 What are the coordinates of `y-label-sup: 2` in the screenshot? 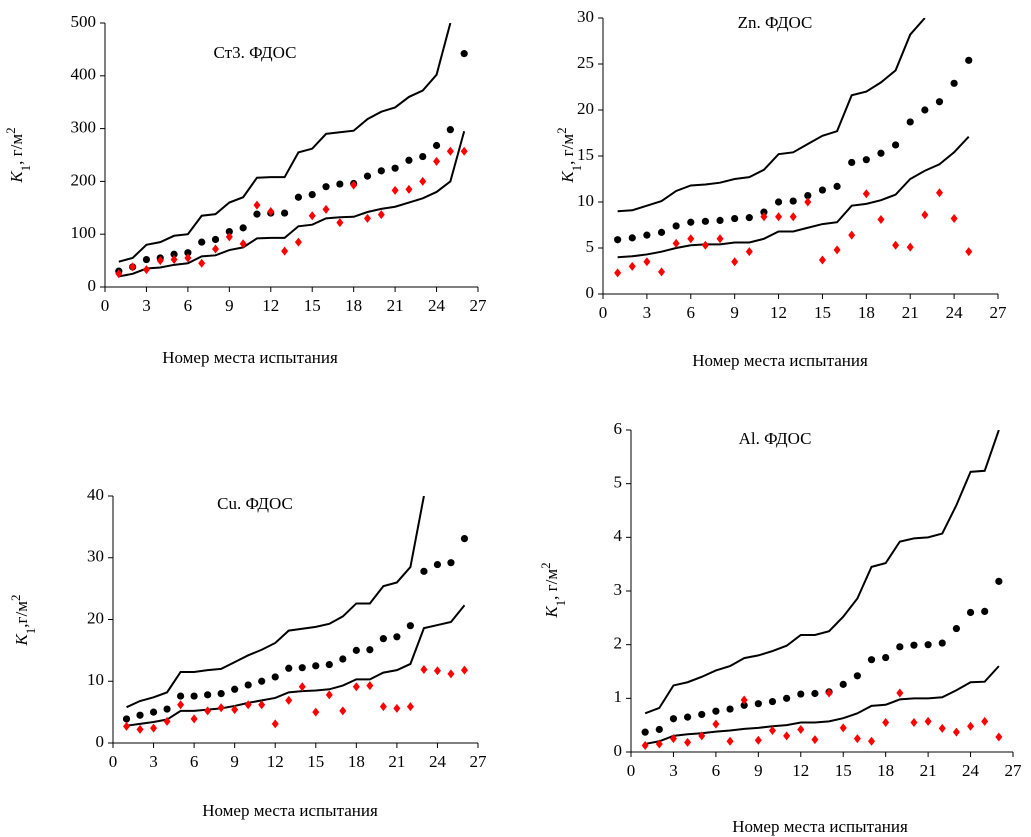 It's located at (10, 130).